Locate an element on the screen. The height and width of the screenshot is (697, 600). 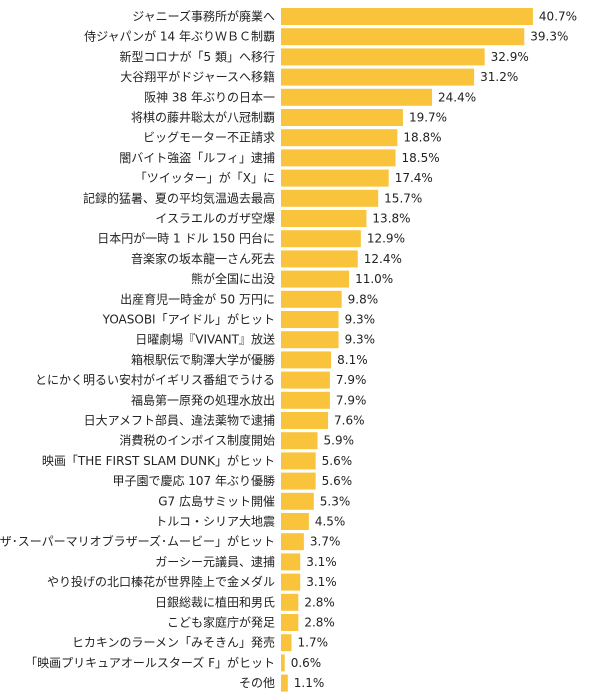
value-label: 11.0% is located at coordinates (374, 279).